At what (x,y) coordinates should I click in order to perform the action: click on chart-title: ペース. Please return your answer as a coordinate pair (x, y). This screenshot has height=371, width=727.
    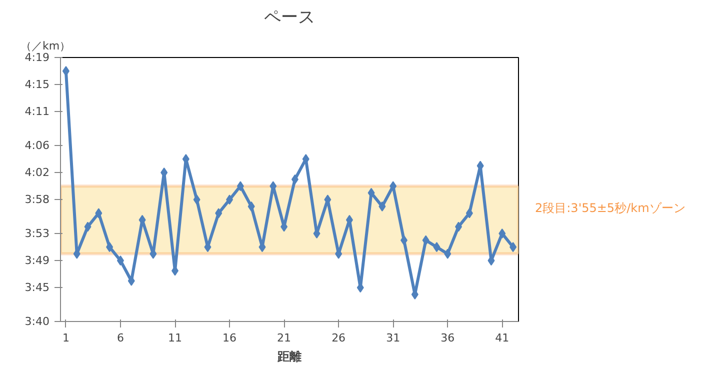
    Looking at the image, I should click on (289, 18).